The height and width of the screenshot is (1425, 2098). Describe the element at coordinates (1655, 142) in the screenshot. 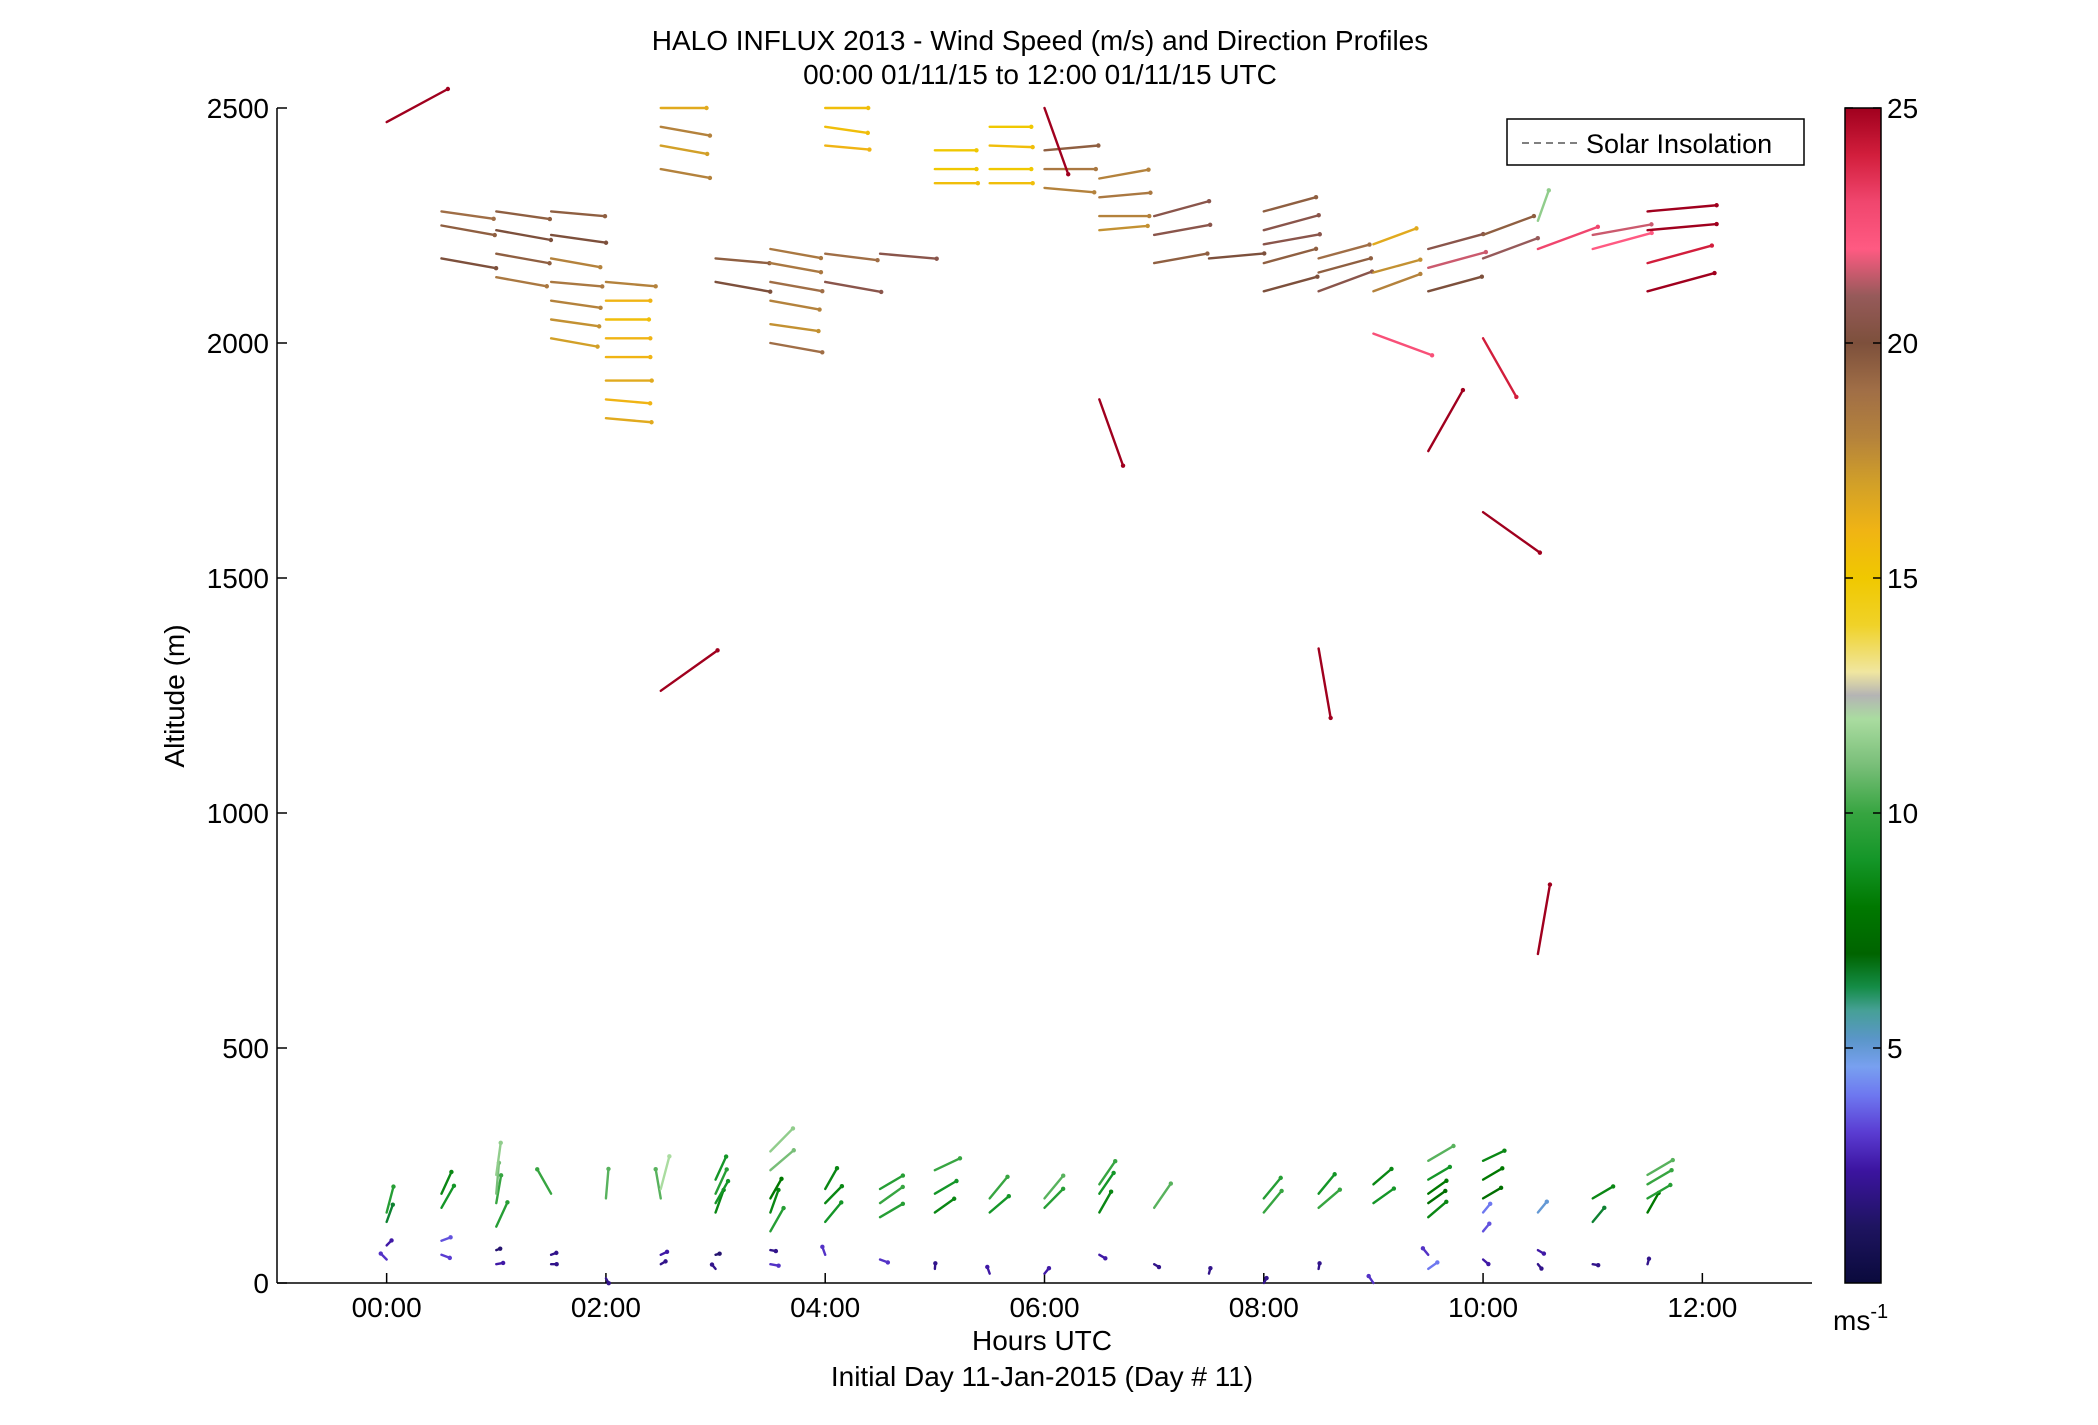

I see `legend: Solar Insolation` at that location.